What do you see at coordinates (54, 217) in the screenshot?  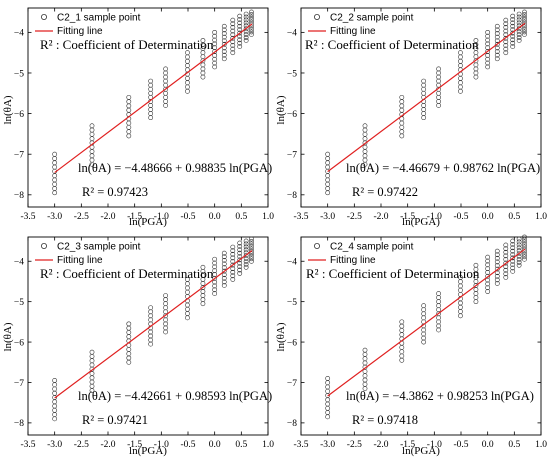 I see `x-tick-label: -3.0` at bounding box center [54, 217].